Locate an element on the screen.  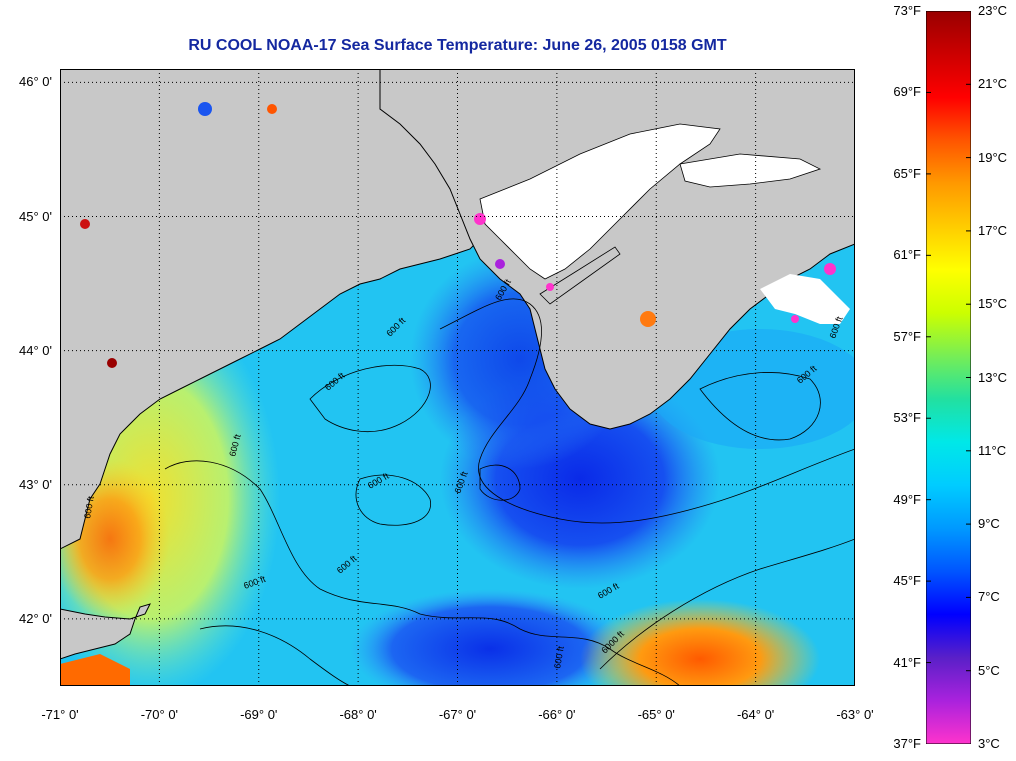
colorbar-celsius-label: 9°C is located at coordinates (989, 524).